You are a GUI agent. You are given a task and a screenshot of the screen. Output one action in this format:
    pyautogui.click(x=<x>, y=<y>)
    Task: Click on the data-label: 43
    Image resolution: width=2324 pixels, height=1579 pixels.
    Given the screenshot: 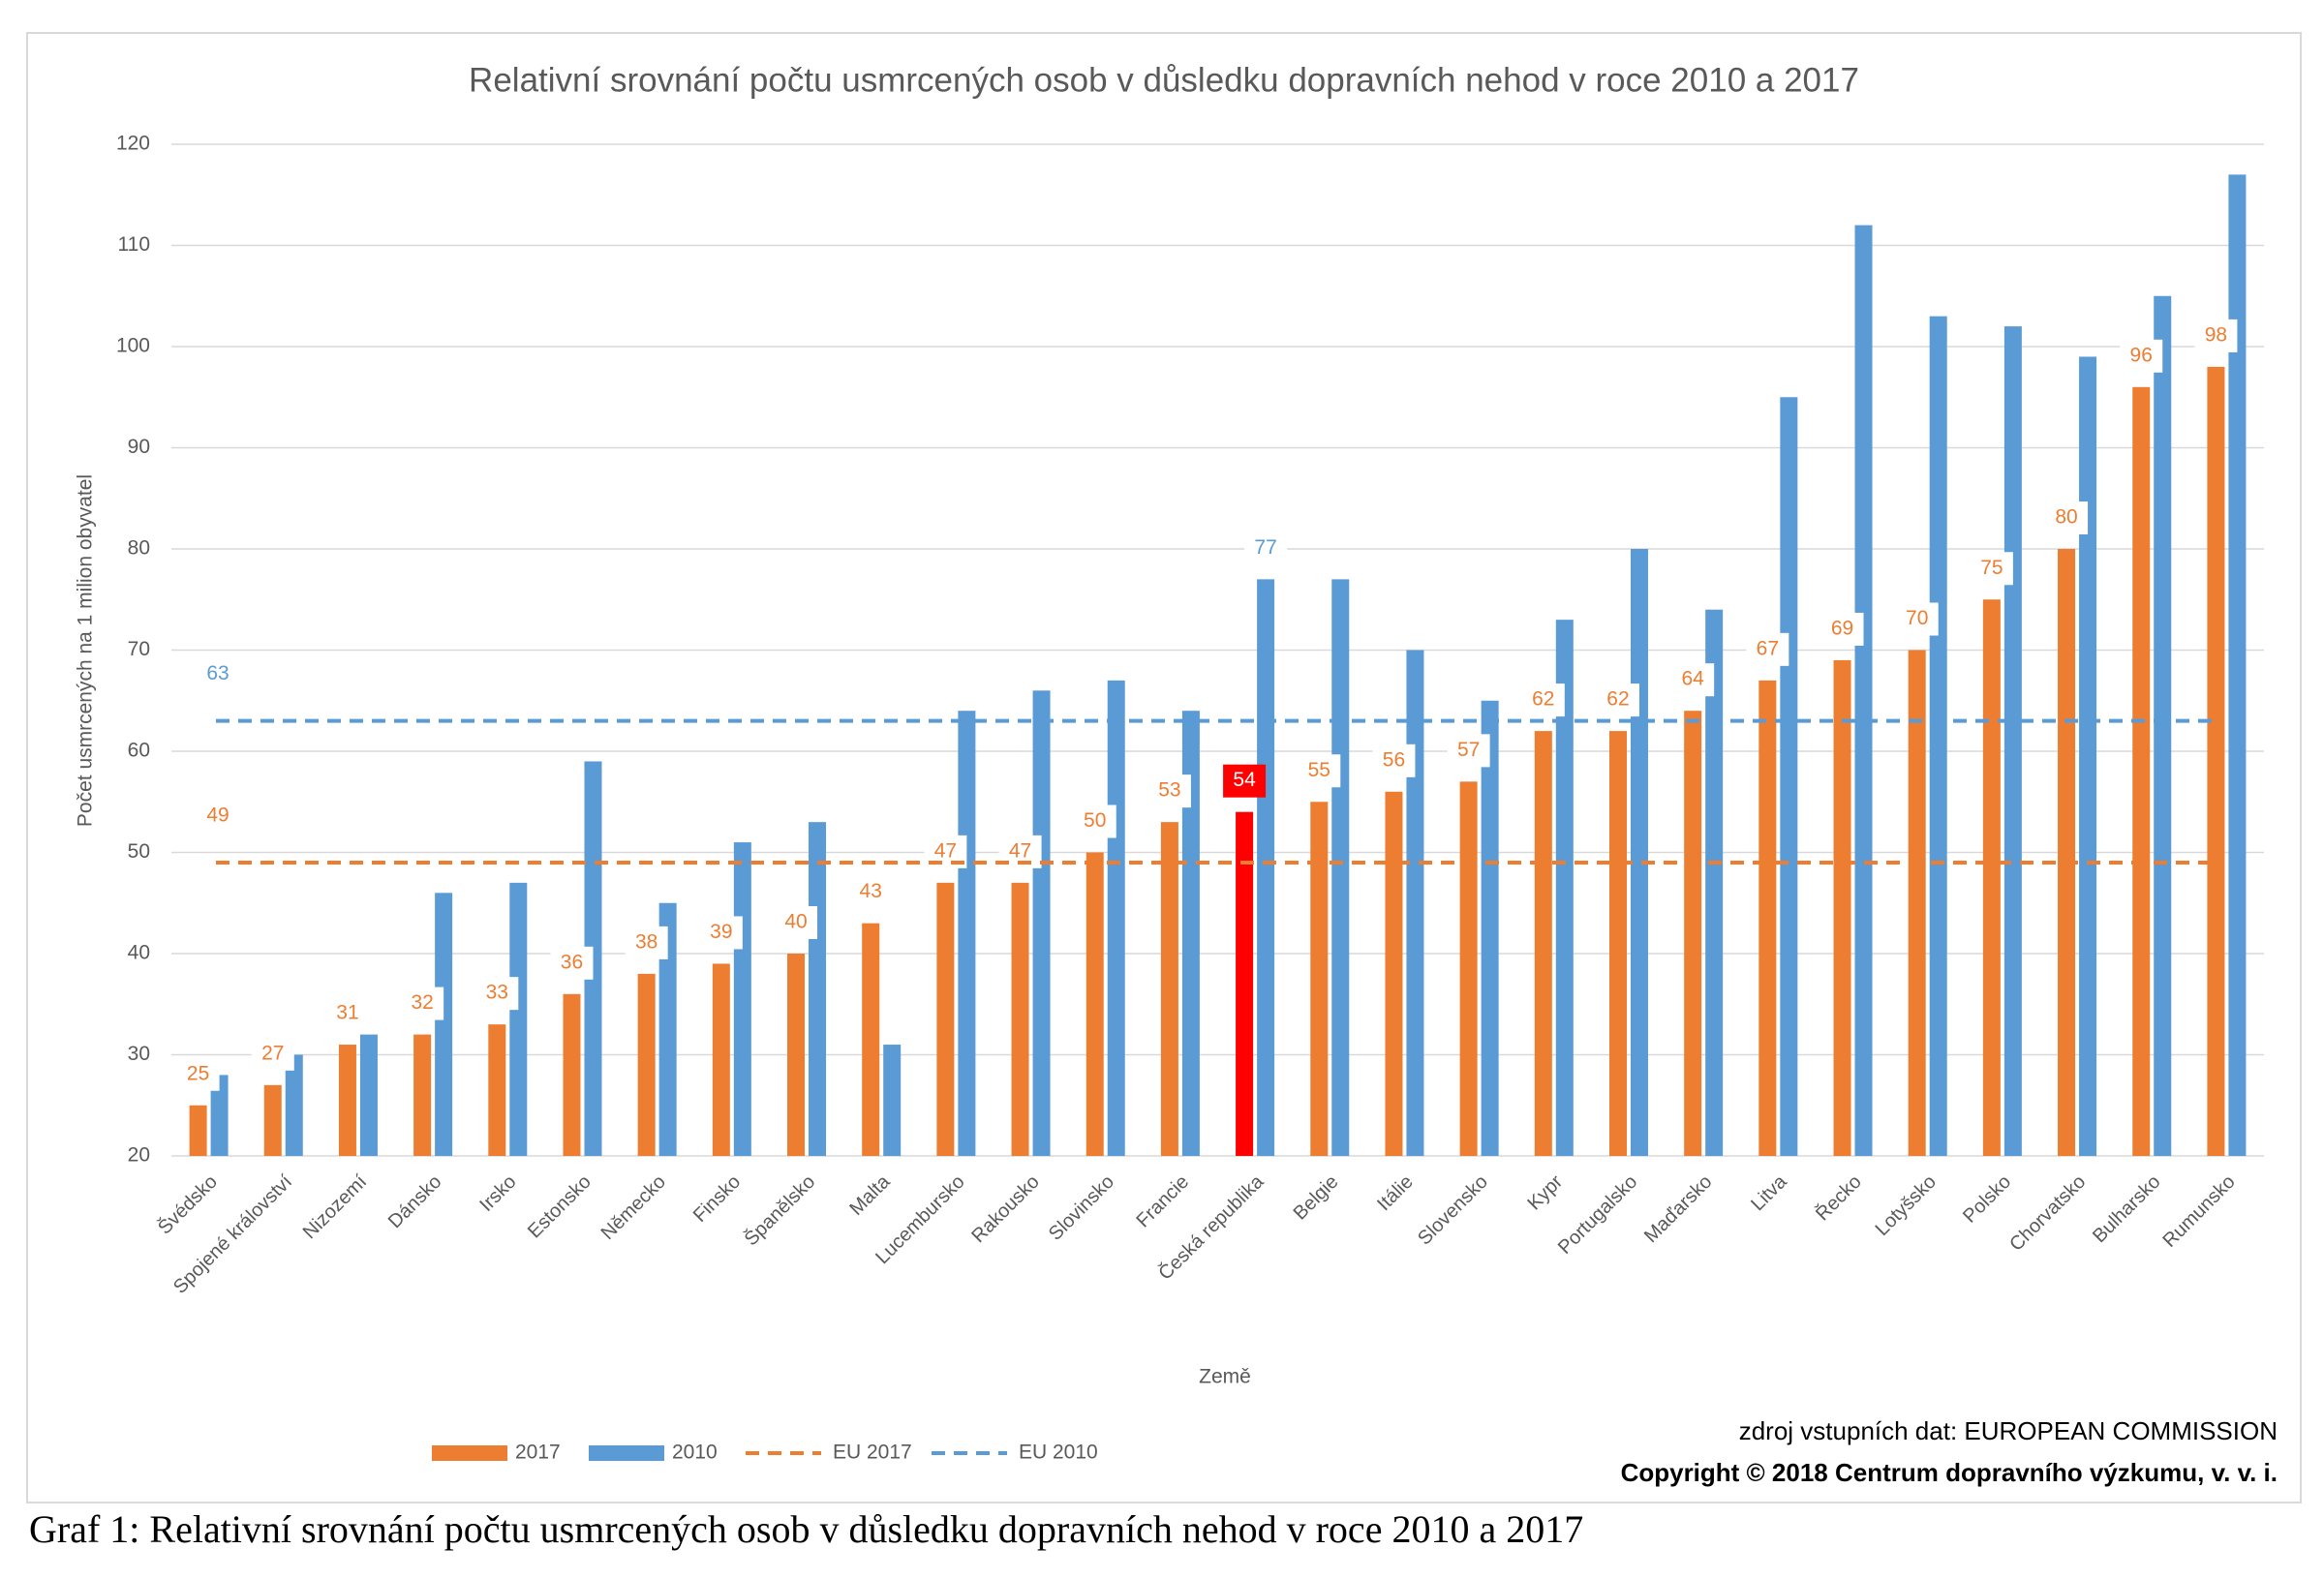 What is the action you would take?
    pyautogui.click(x=871, y=891)
    